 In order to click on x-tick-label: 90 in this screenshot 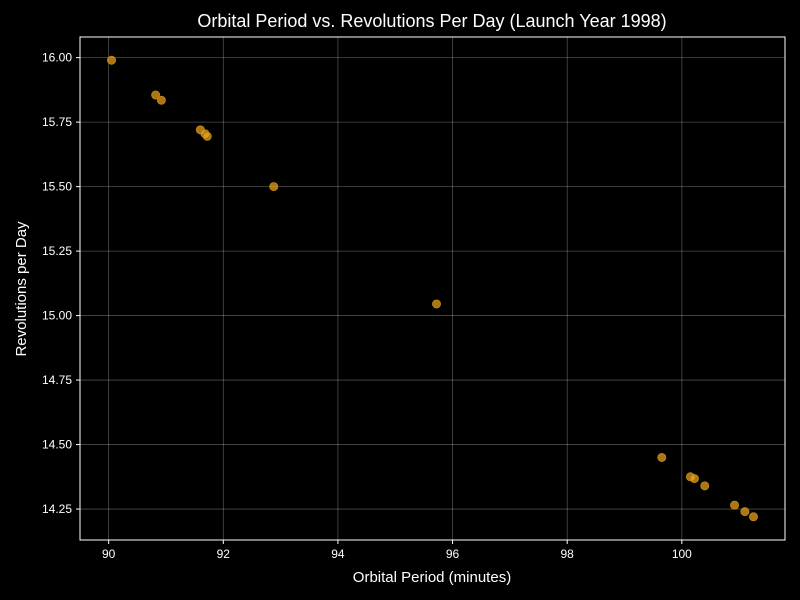, I will do `click(109, 554)`.